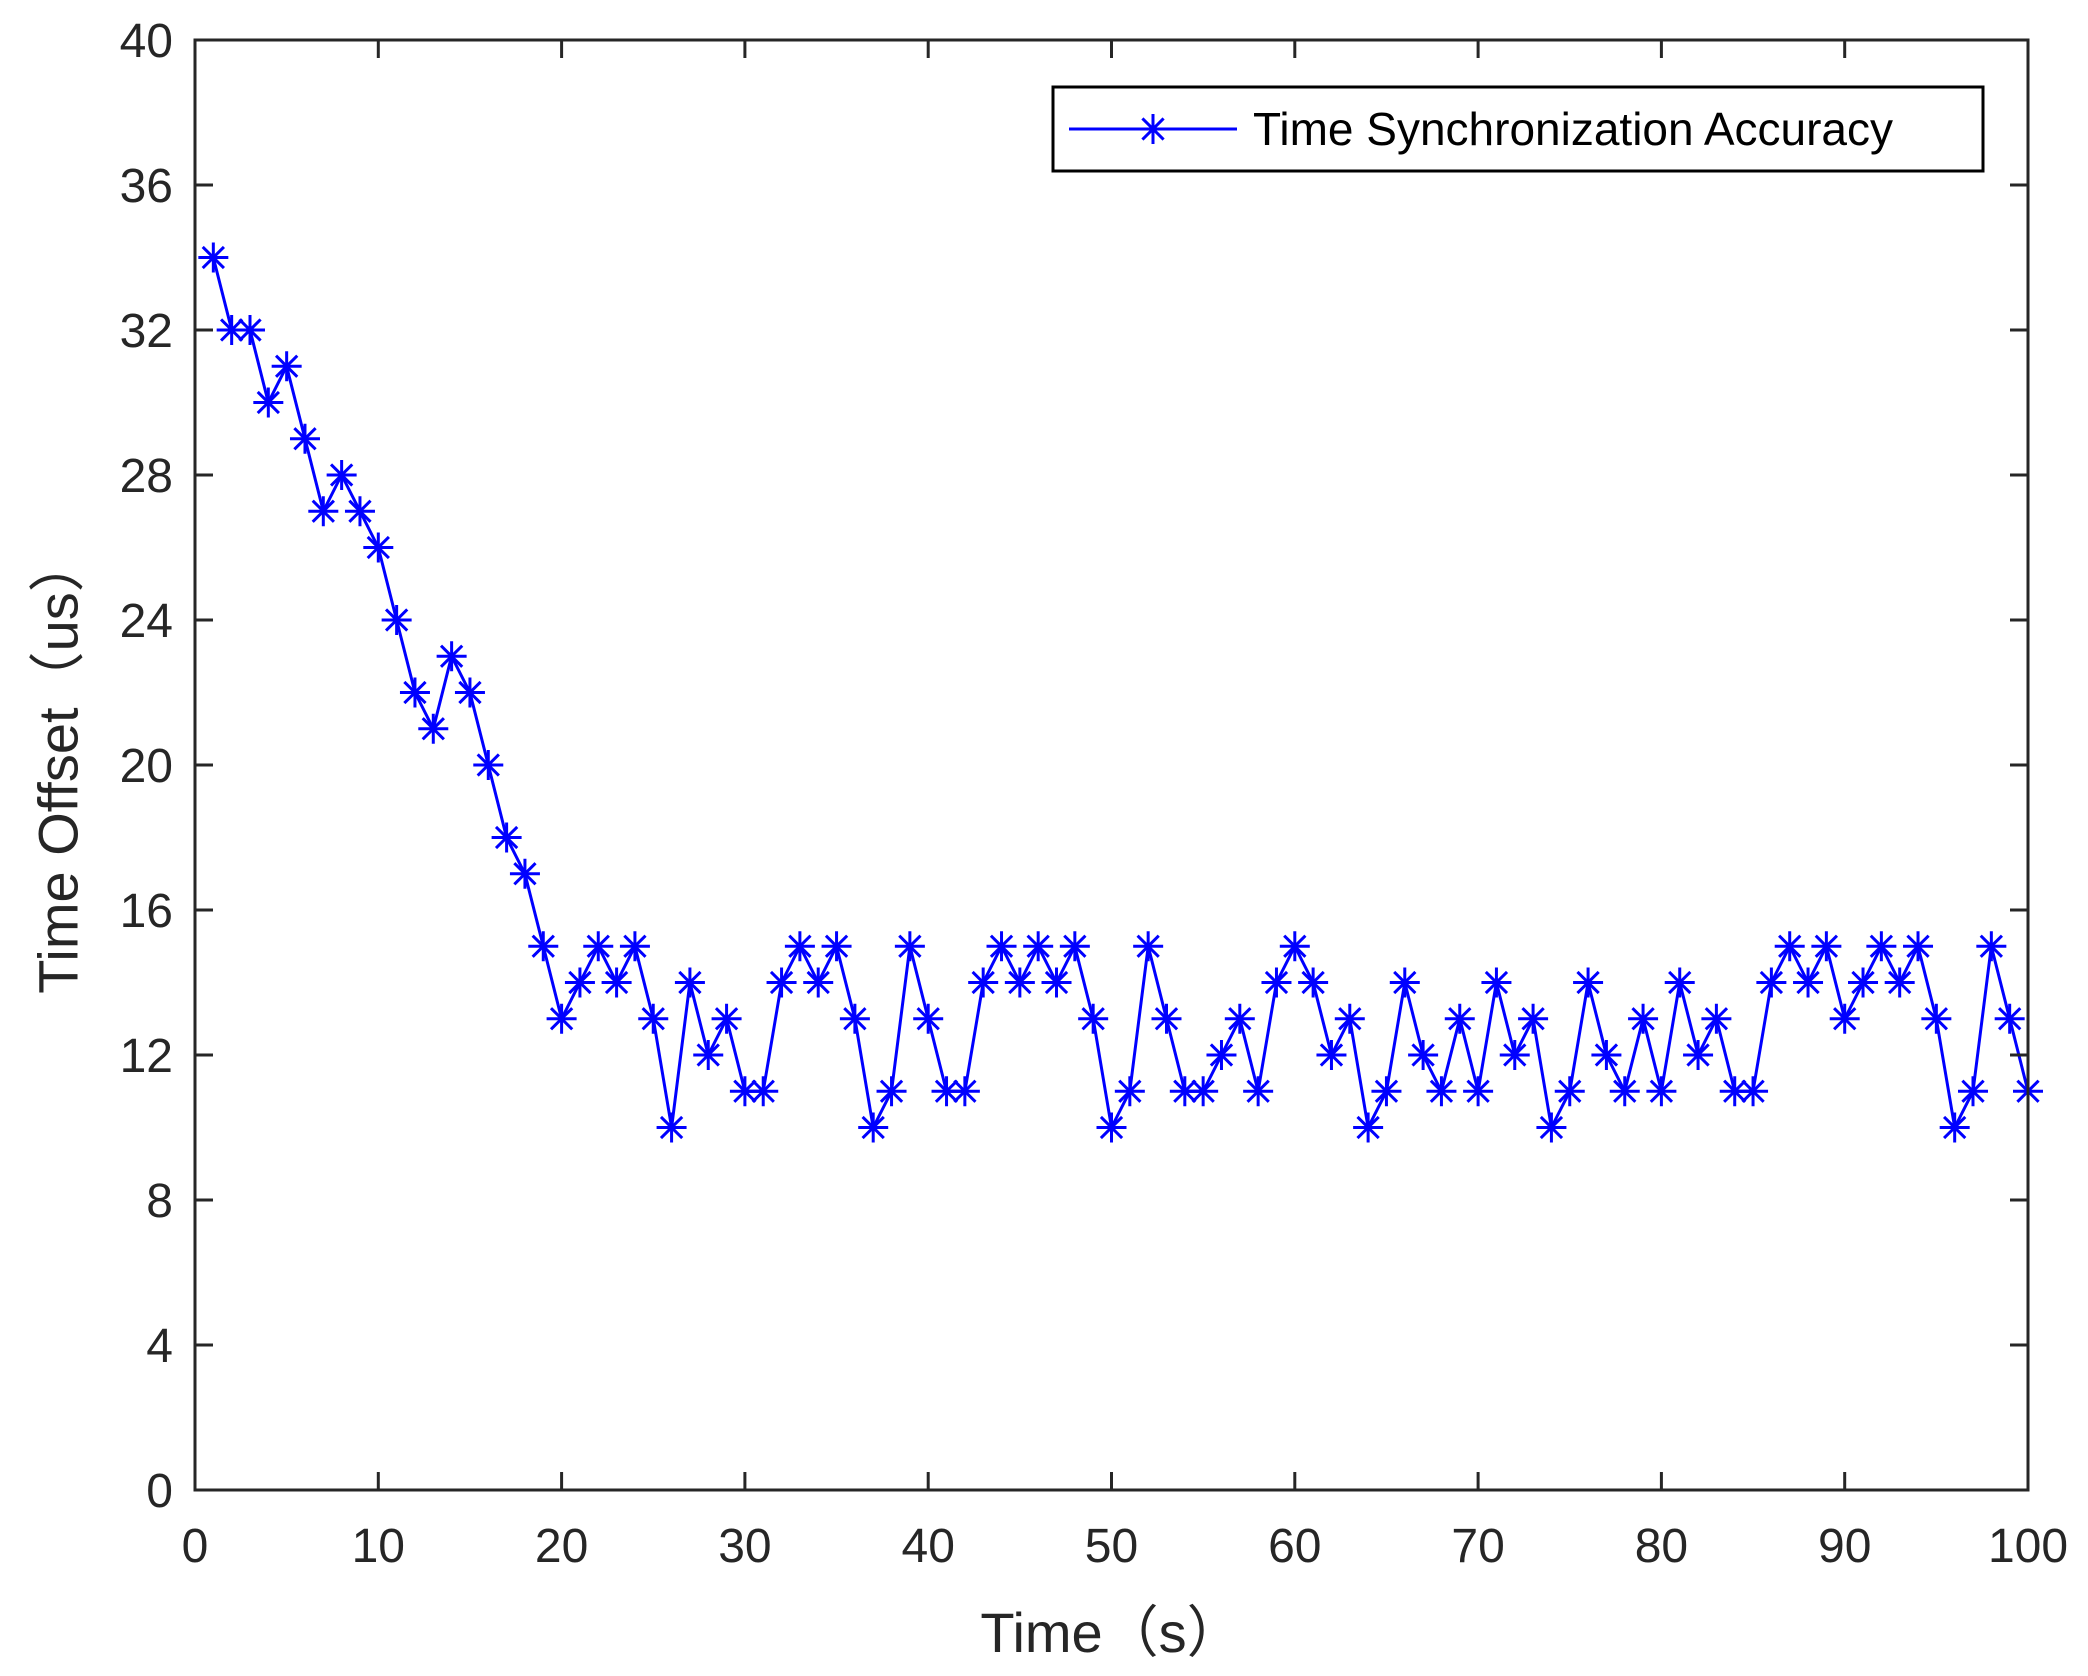 This screenshot has width=2088, height=1676. What do you see at coordinates (1111, 1546) in the screenshot?
I see `x-tick-label: 50` at bounding box center [1111, 1546].